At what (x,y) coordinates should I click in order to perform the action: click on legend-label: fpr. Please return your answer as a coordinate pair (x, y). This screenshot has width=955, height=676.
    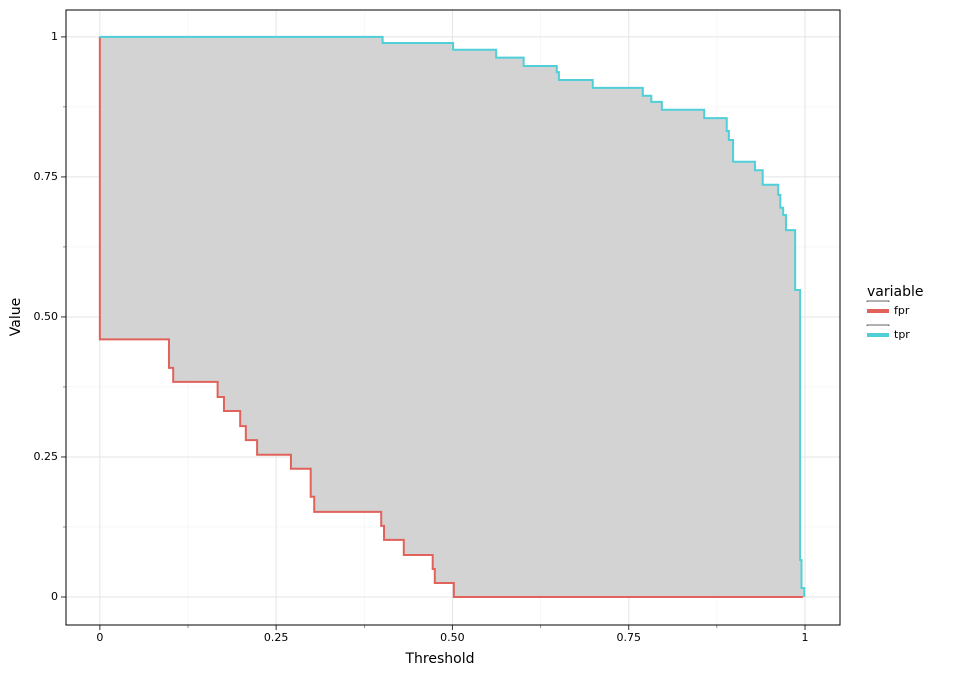
    Looking at the image, I should click on (902, 310).